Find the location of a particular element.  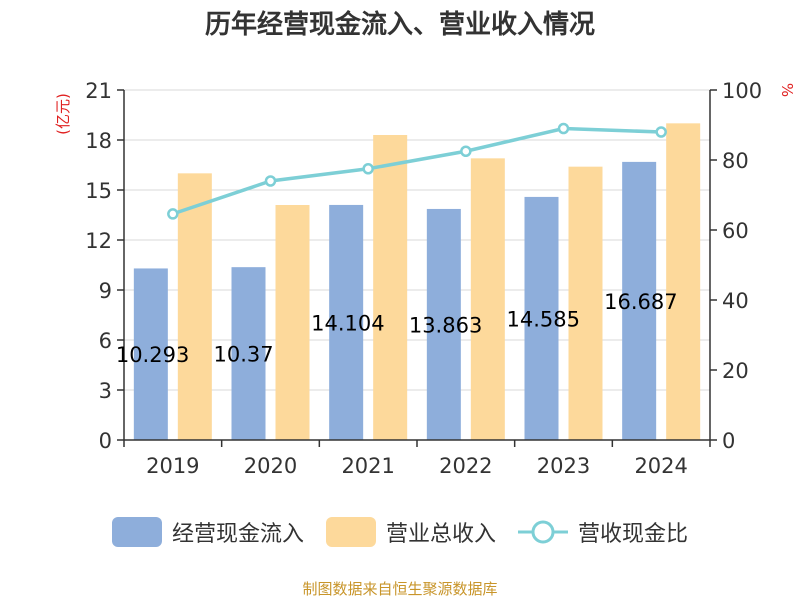

left-tick-label: 9 is located at coordinates (105, 291).